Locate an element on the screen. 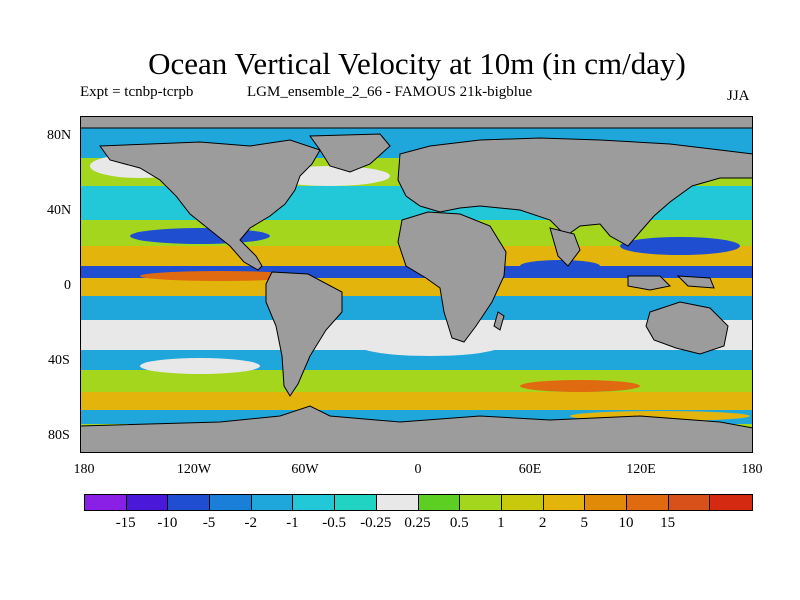 This screenshot has width=800, height=600. colorbar is located at coordinates (418, 502).